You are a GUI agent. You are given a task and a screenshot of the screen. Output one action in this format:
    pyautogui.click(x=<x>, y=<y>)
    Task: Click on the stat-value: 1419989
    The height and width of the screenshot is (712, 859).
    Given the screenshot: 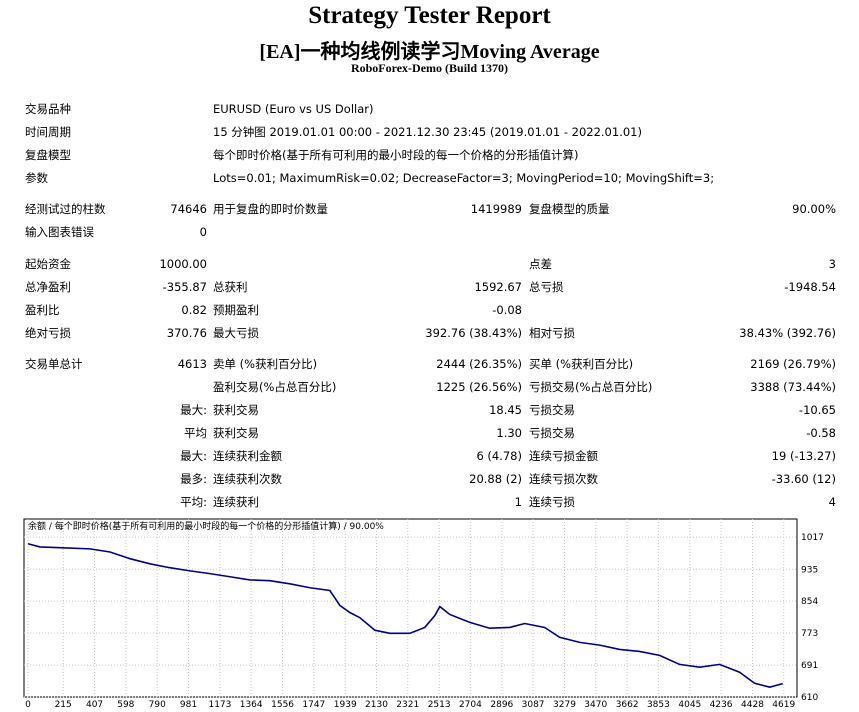 What is the action you would take?
    pyautogui.click(x=496, y=209)
    